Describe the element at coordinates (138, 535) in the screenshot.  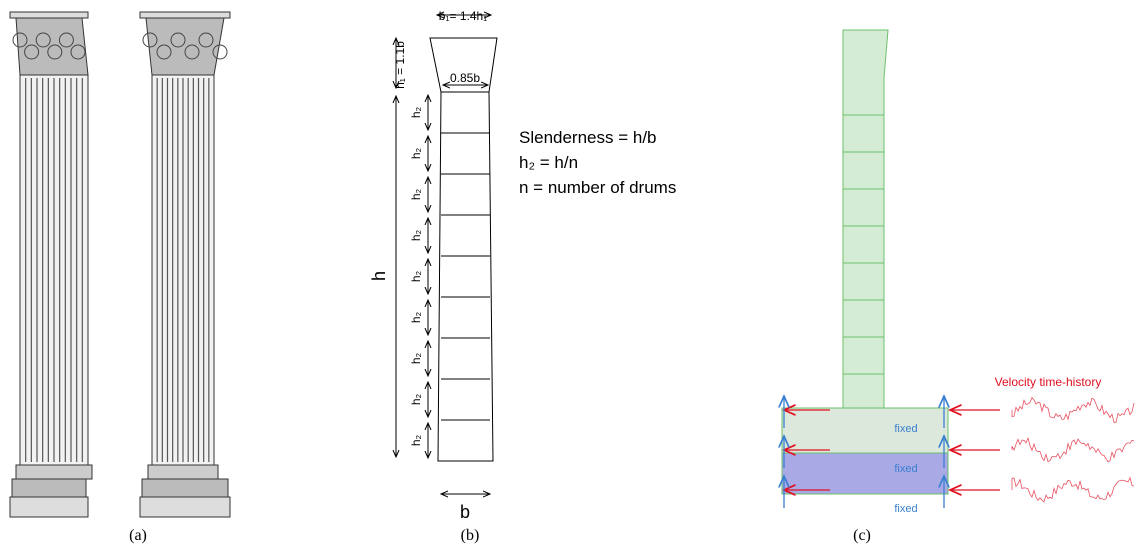
I see `caption: (a)` at that location.